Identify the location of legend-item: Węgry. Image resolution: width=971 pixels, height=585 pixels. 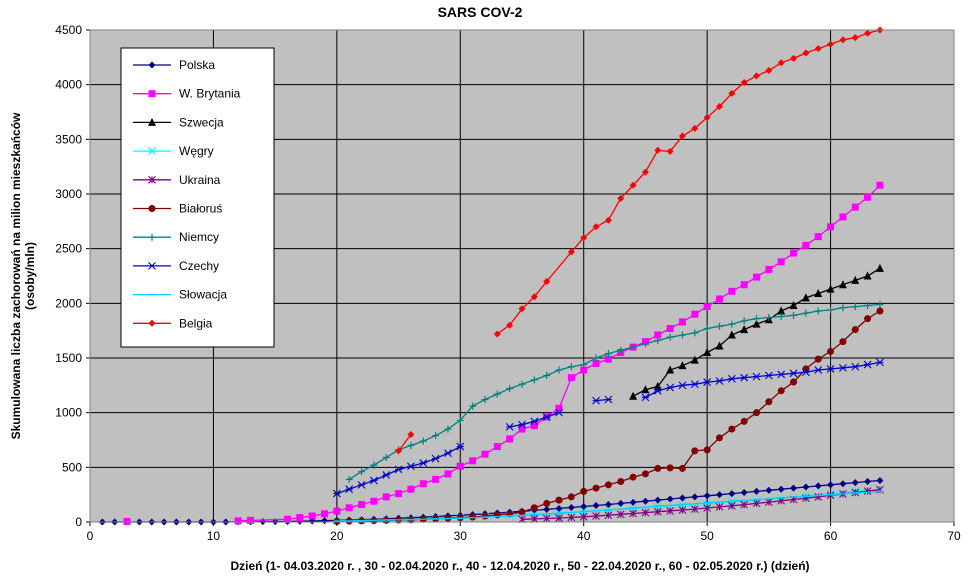
(173, 151).